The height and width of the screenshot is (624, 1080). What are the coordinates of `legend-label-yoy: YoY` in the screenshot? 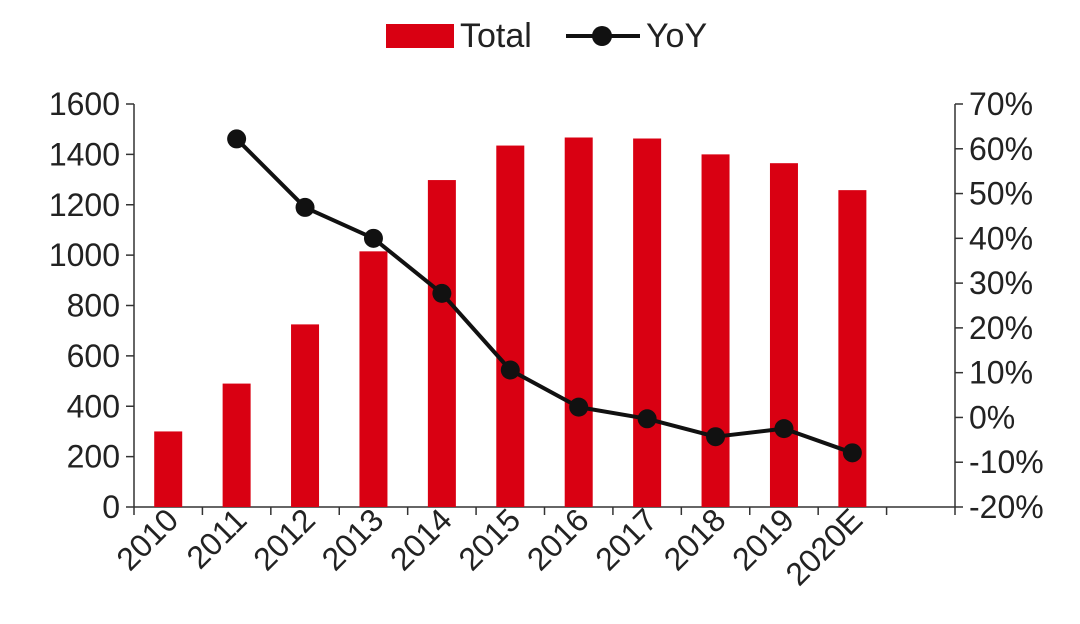 It's located at (677, 36).